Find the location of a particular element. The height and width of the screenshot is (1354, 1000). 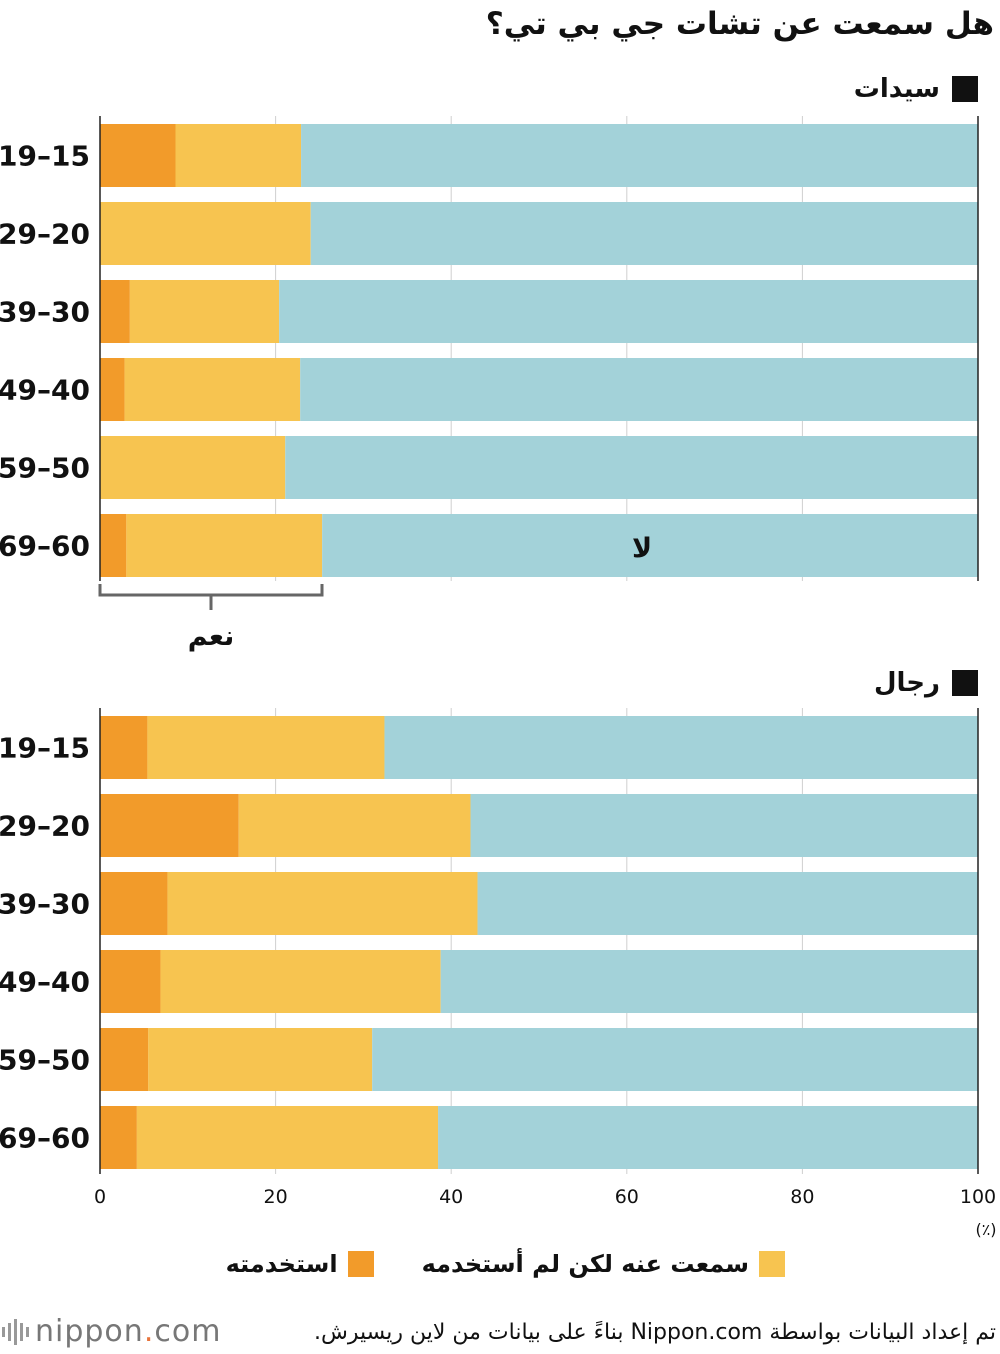

section-title-women: سيدات is located at coordinates (916, 89).